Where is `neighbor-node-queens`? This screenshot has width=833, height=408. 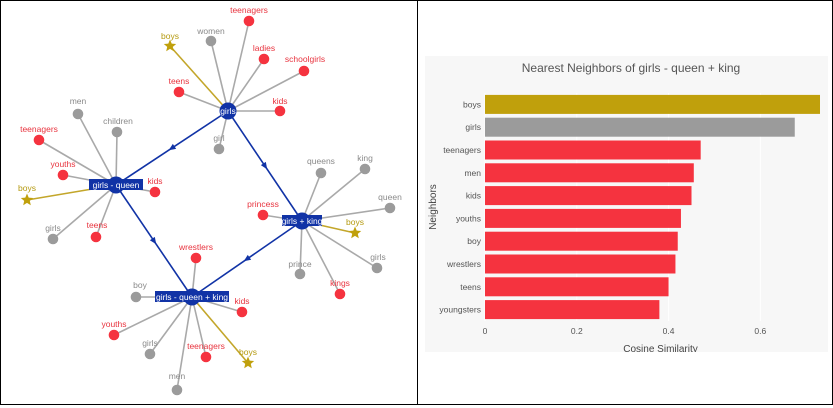 neighbor-node-queens is located at coordinates (321, 173).